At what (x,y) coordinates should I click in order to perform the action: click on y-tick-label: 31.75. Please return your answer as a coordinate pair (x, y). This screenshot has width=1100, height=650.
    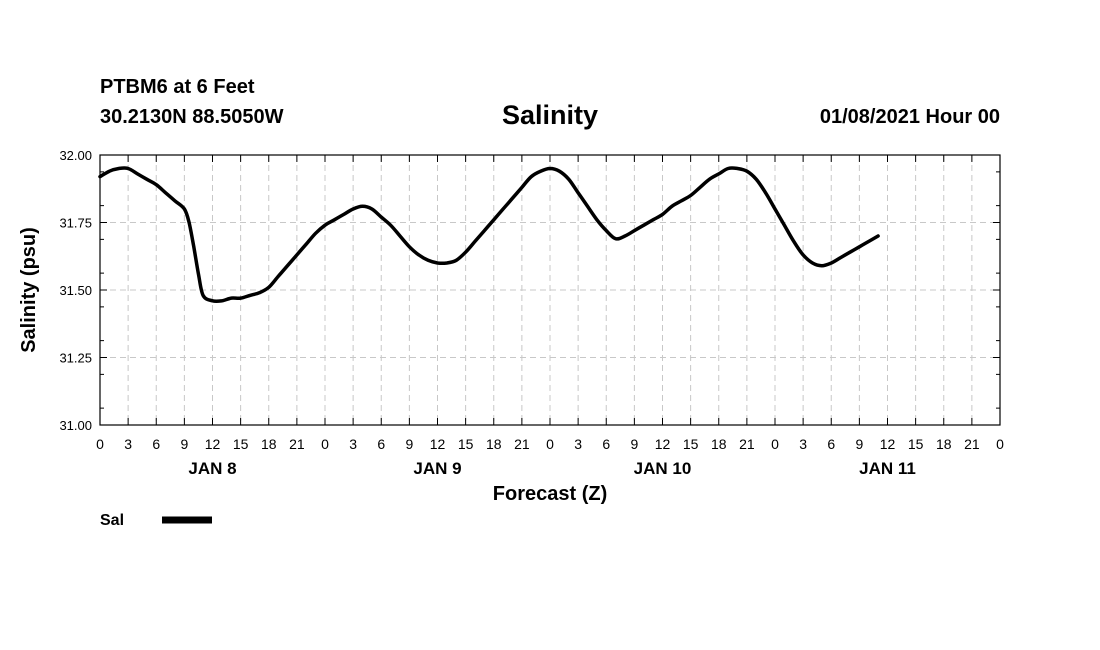
    Looking at the image, I should click on (75, 223).